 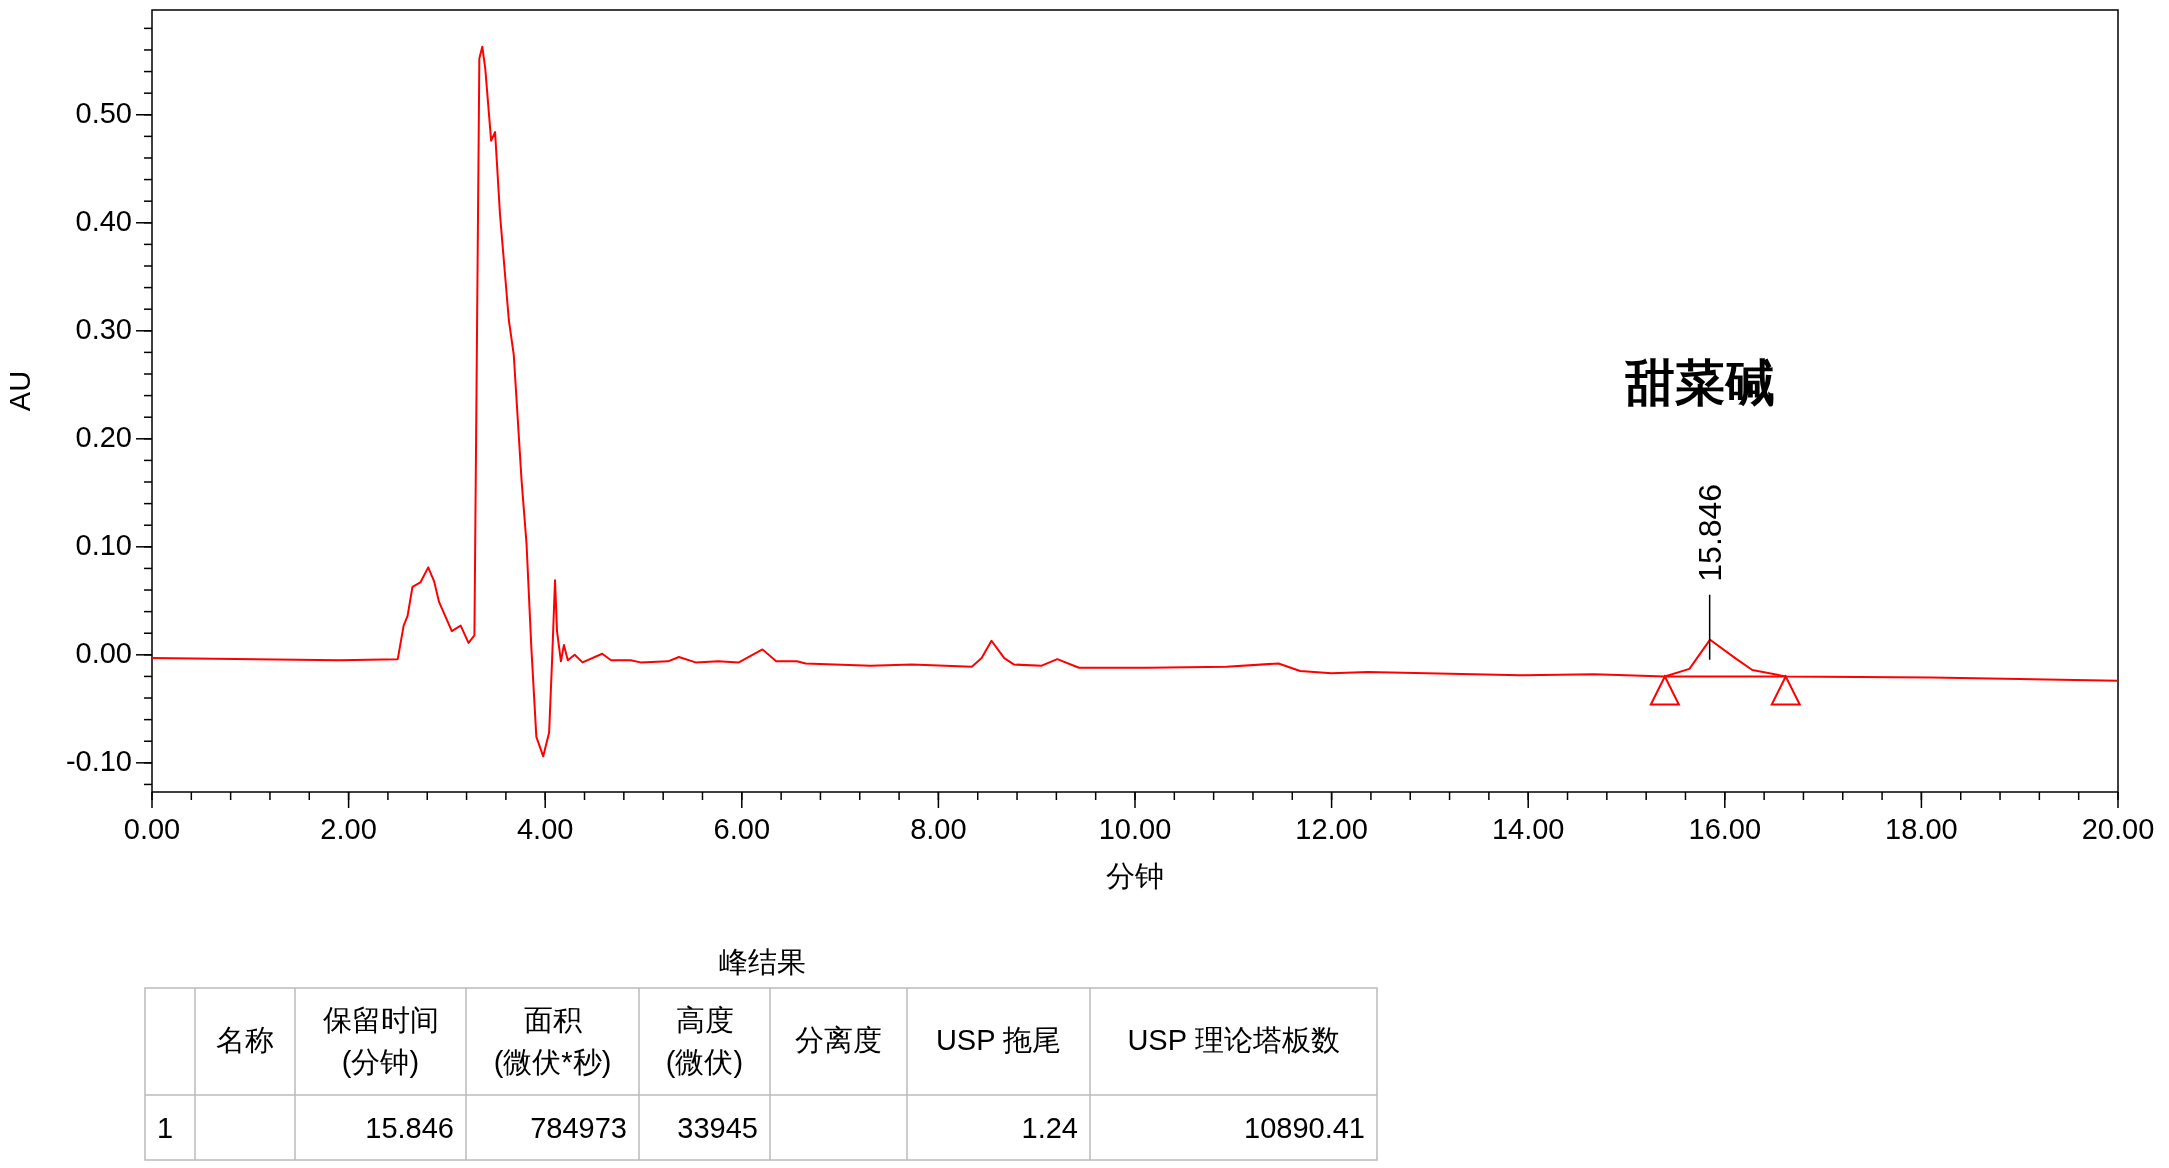 I want to click on text: 10890.41, so click(x=1304, y=1128).